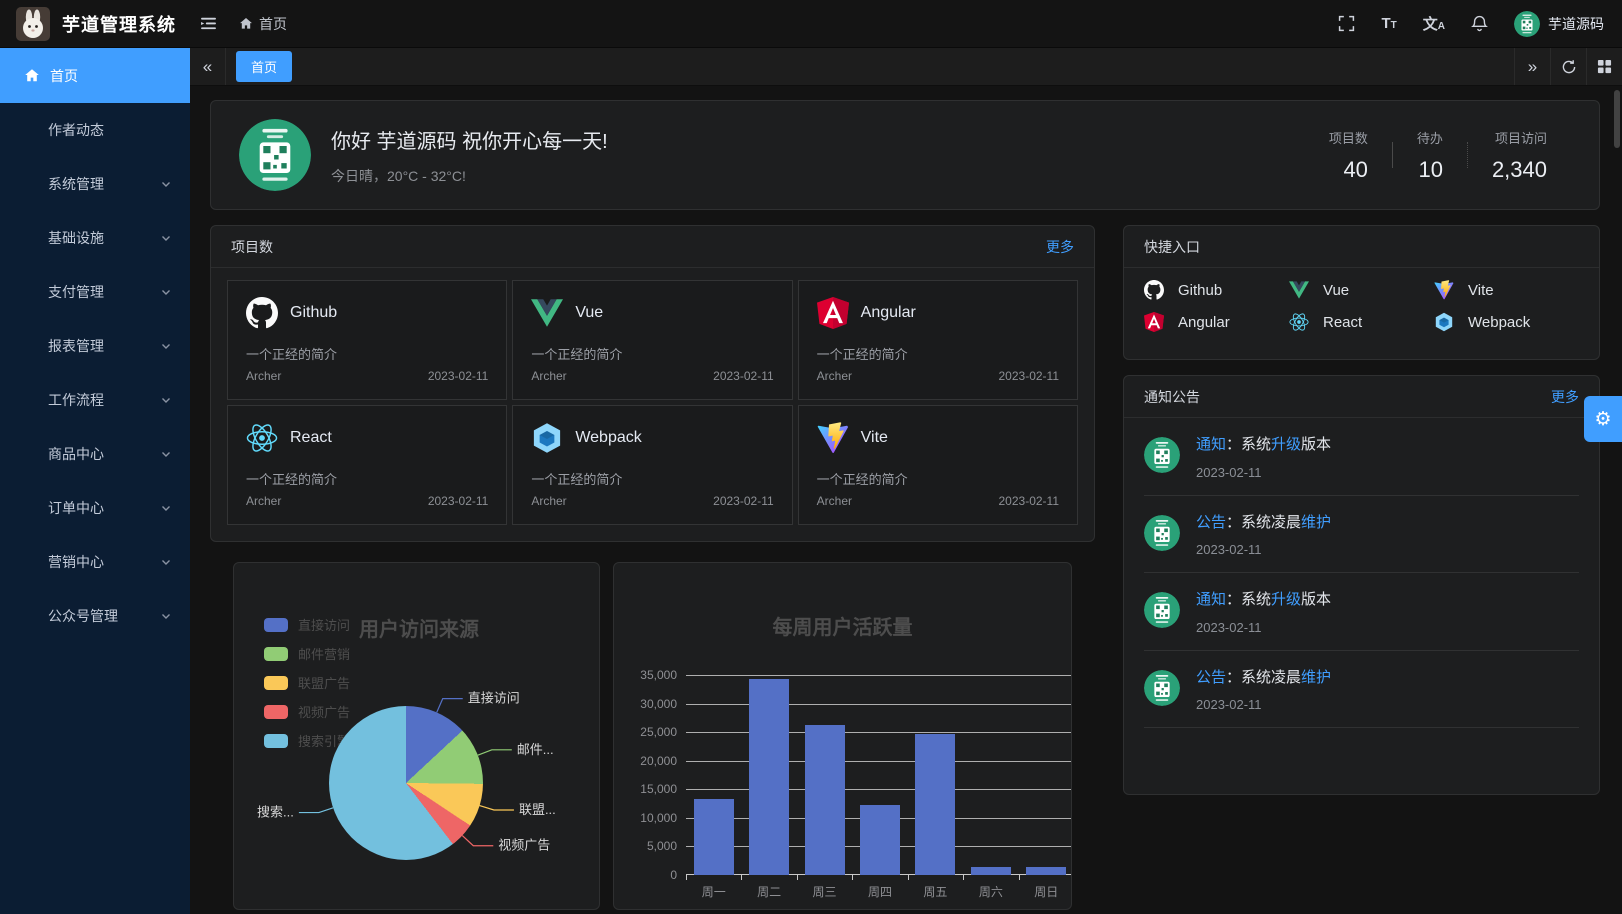 The width and height of the screenshot is (1622, 914). I want to click on fold-icon, so click(208, 23).